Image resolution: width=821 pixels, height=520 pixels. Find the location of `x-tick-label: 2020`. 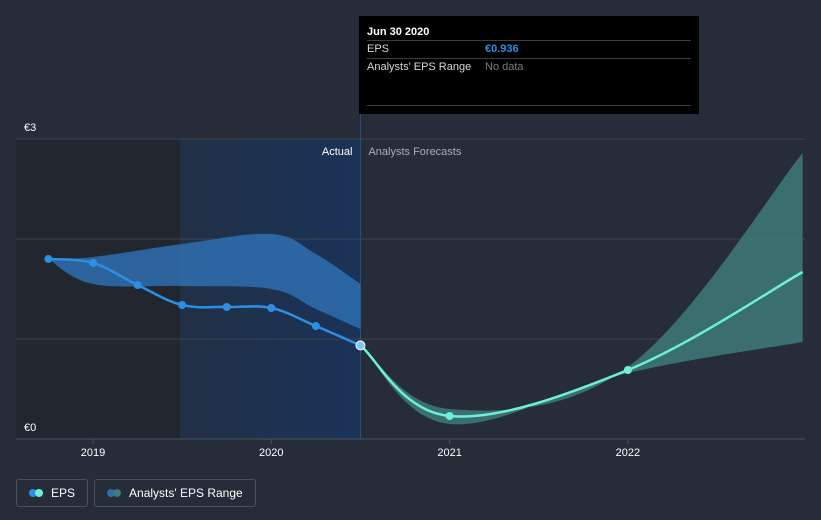

x-tick-label: 2020 is located at coordinates (271, 453).